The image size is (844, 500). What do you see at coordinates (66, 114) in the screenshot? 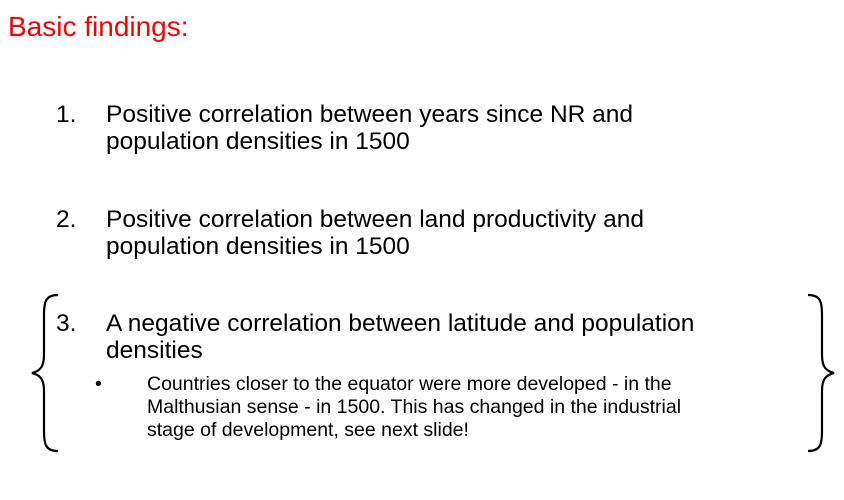
I see `item-number: 1.` at bounding box center [66, 114].